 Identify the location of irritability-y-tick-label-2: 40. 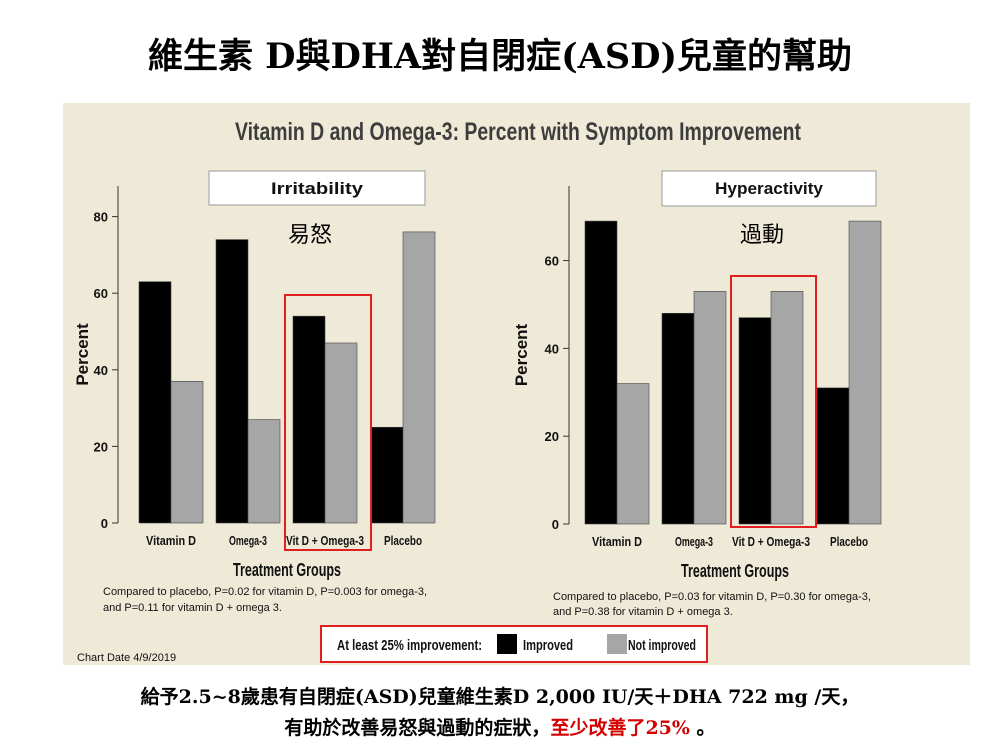
(101, 370).